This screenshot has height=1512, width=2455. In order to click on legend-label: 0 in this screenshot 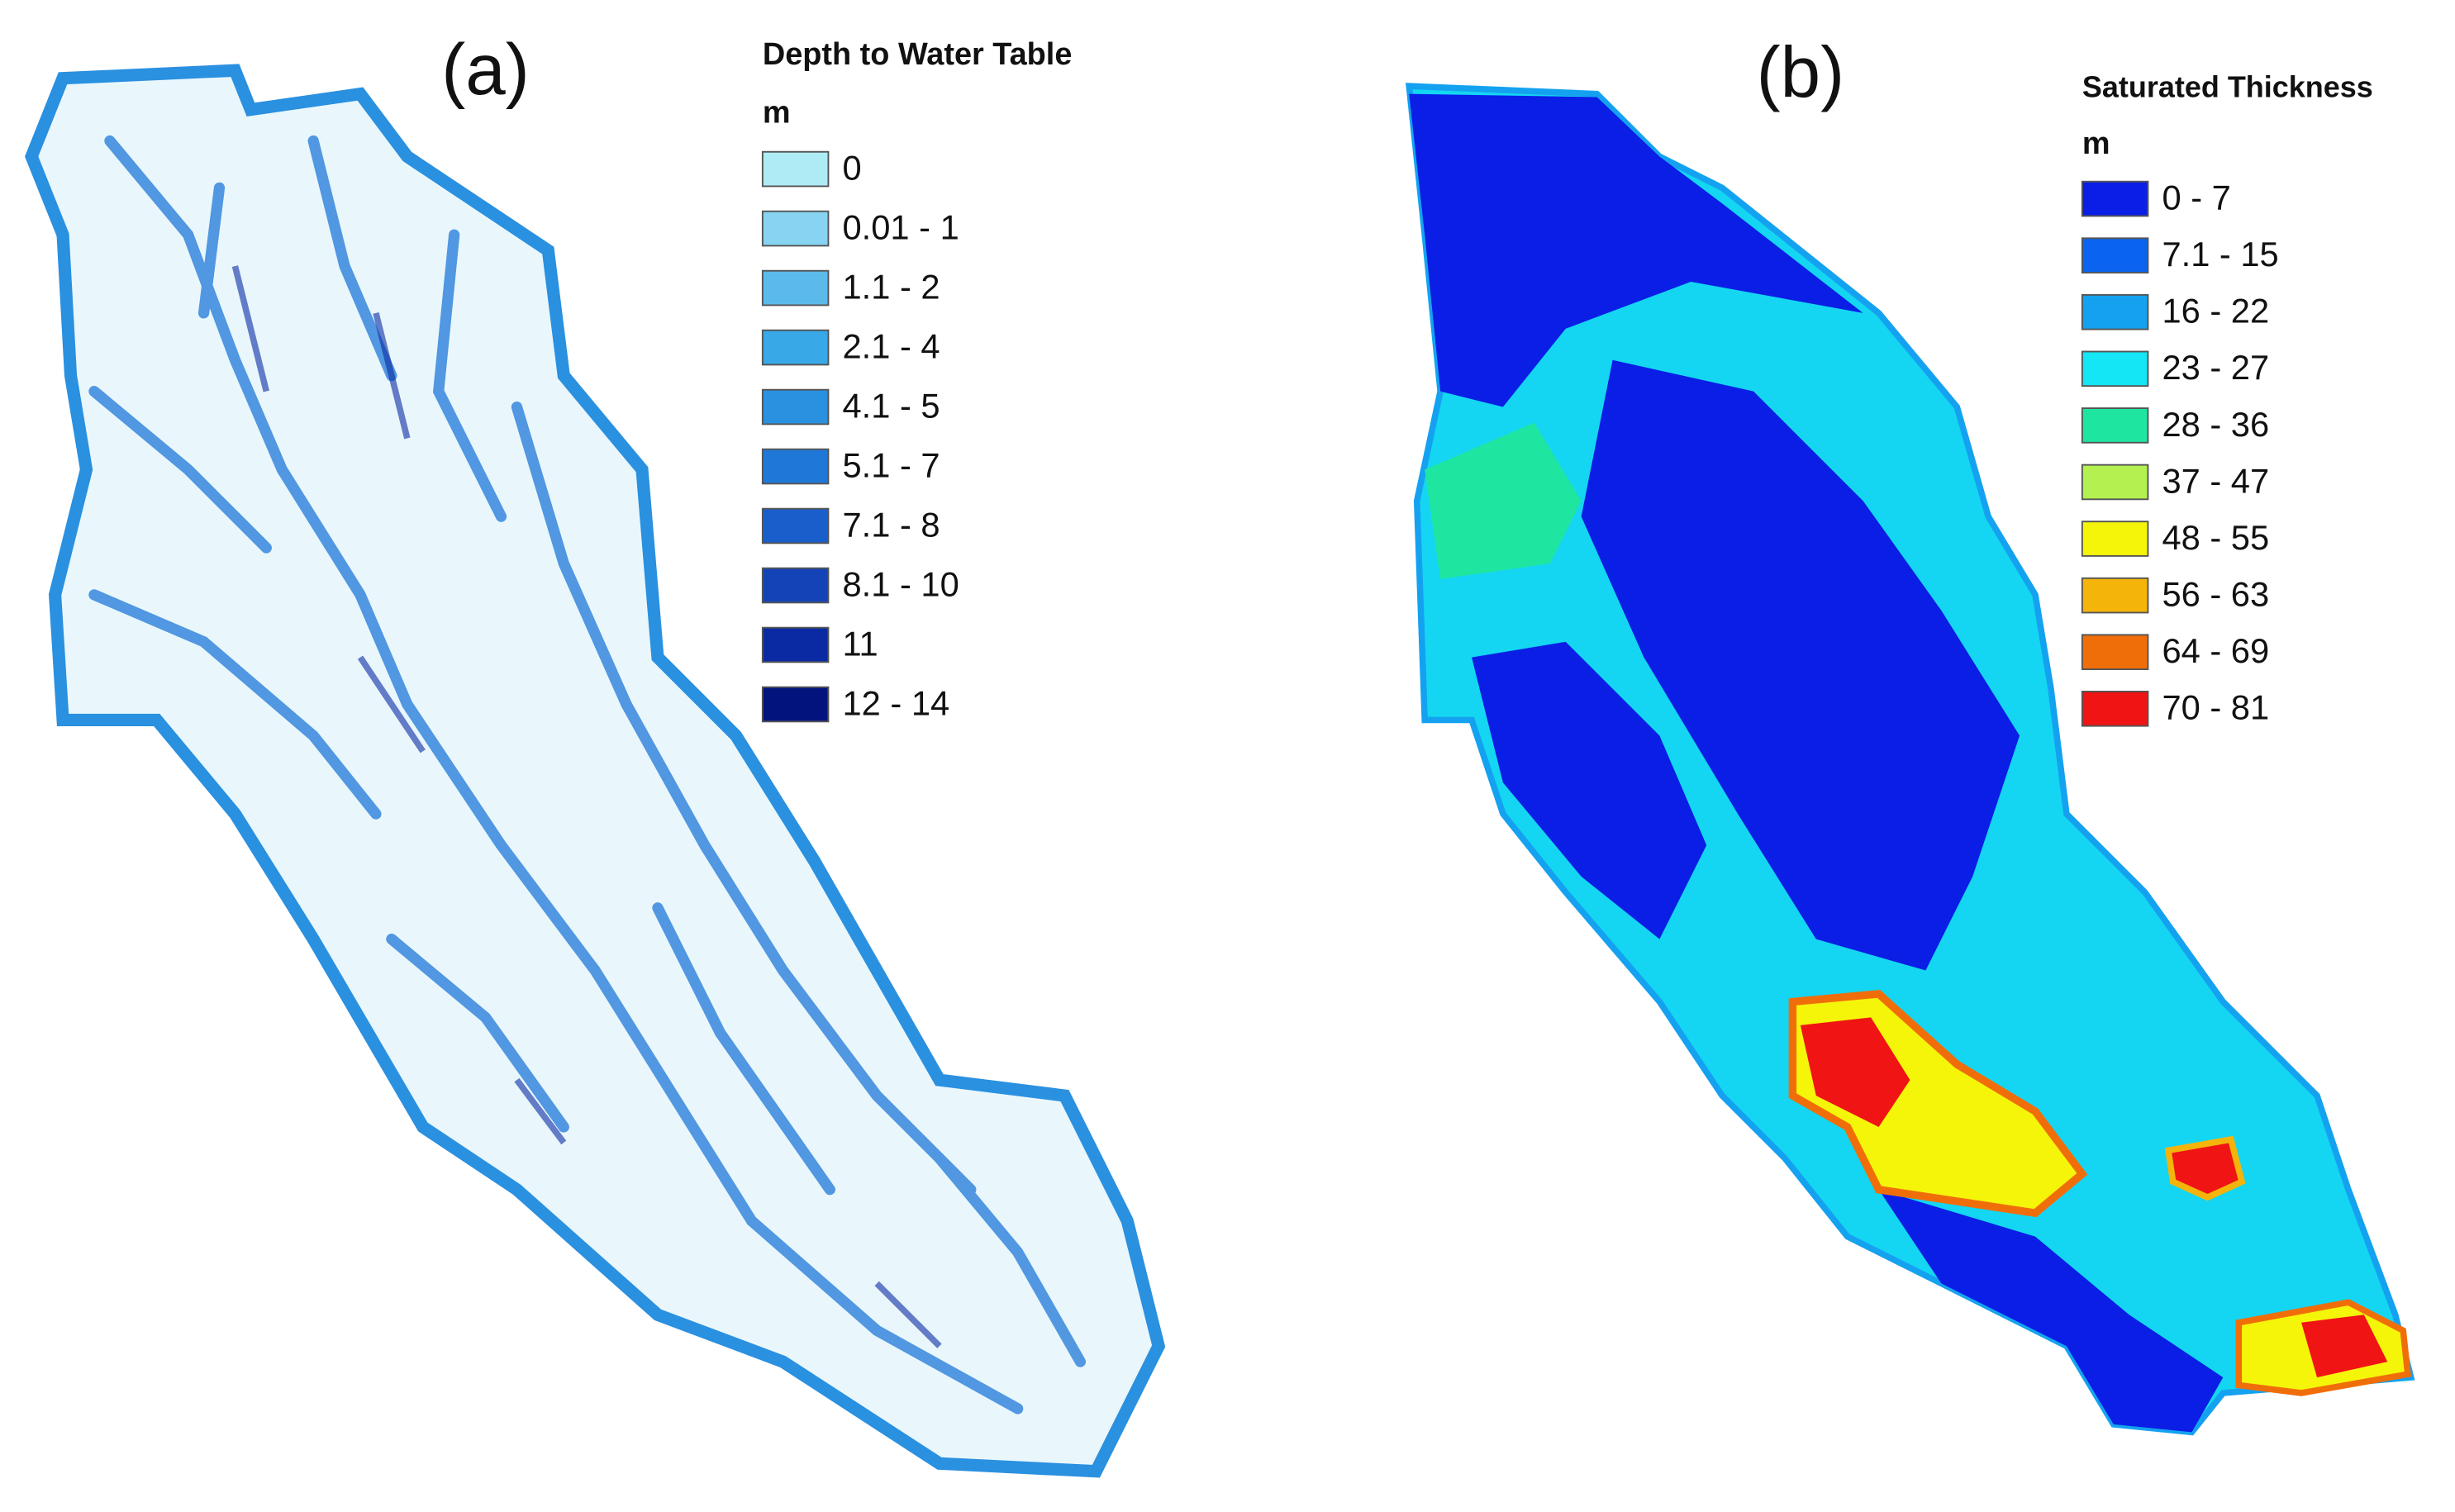, I will do `click(851, 167)`.